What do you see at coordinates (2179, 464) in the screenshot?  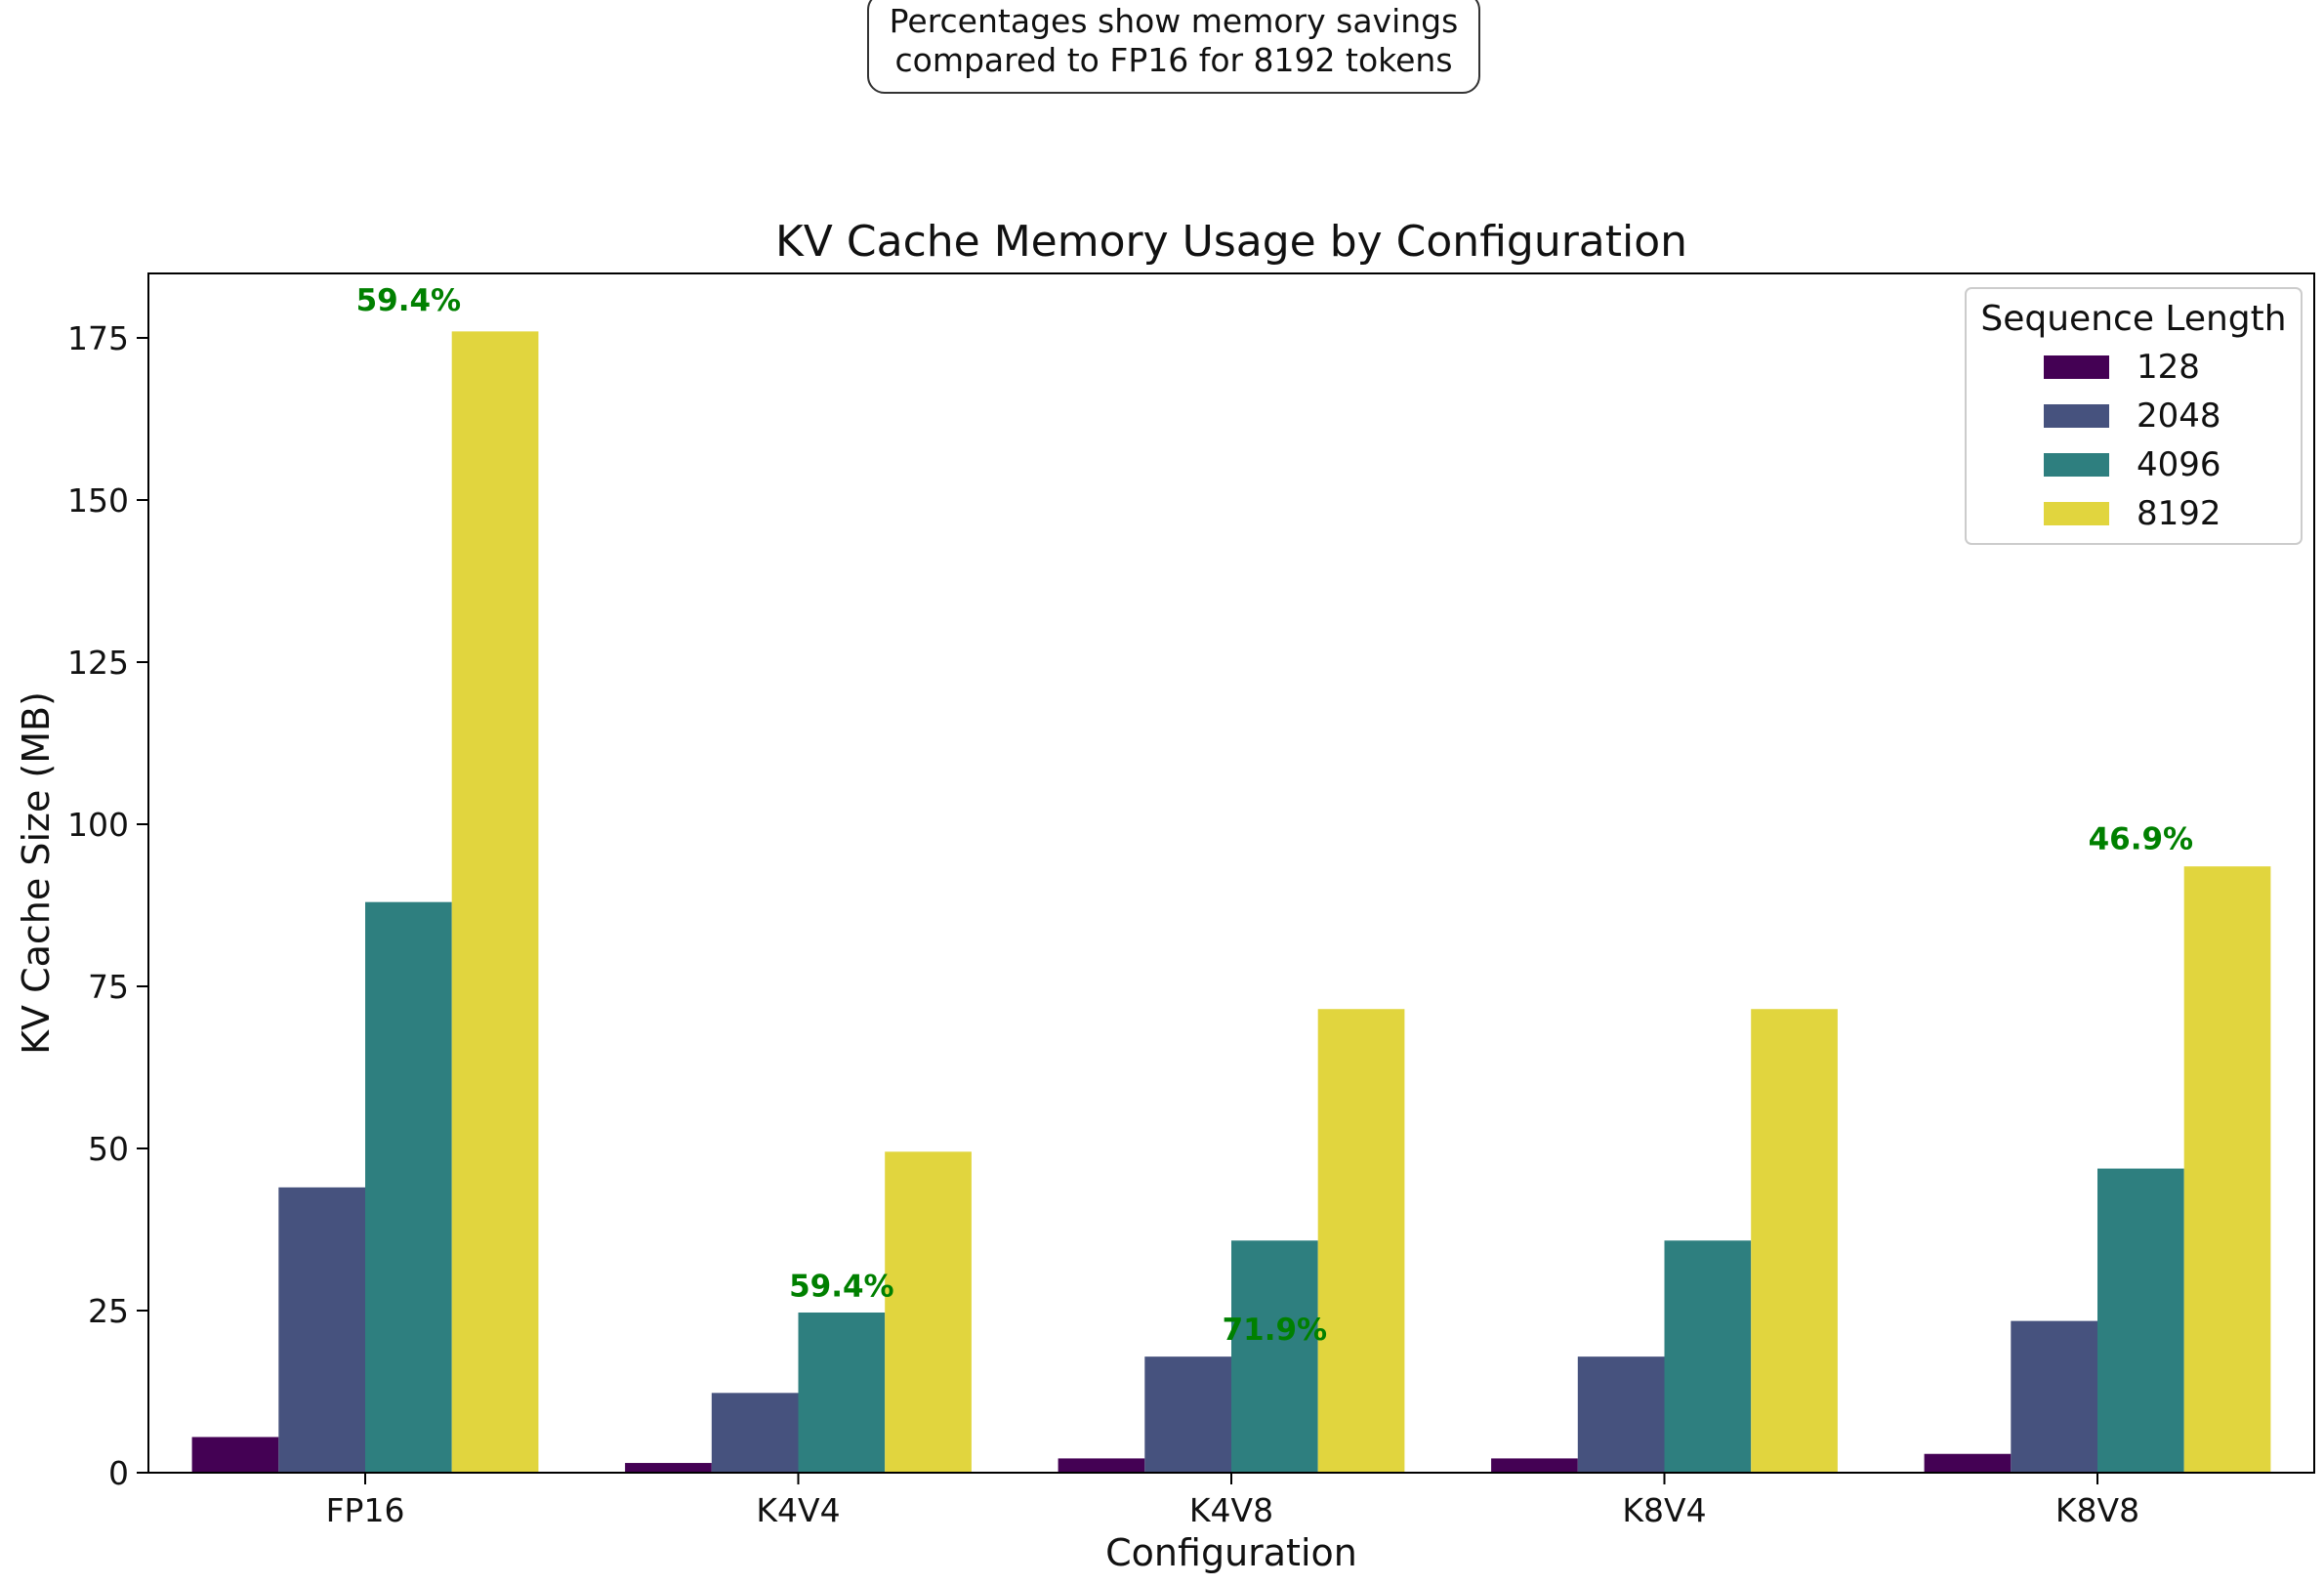 I see `legend-label-4096: 4096` at bounding box center [2179, 464].